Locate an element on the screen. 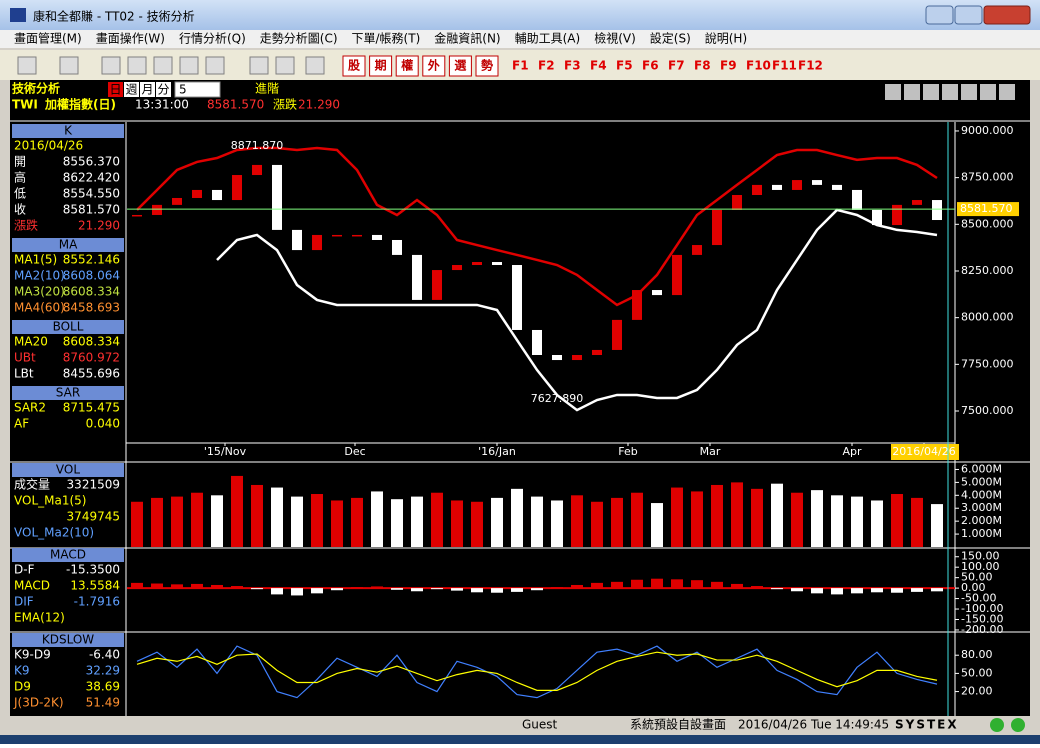 This screenshot has height=748, width=1040. y-tick-label: 50.00 is located at coordinates (977, 577).